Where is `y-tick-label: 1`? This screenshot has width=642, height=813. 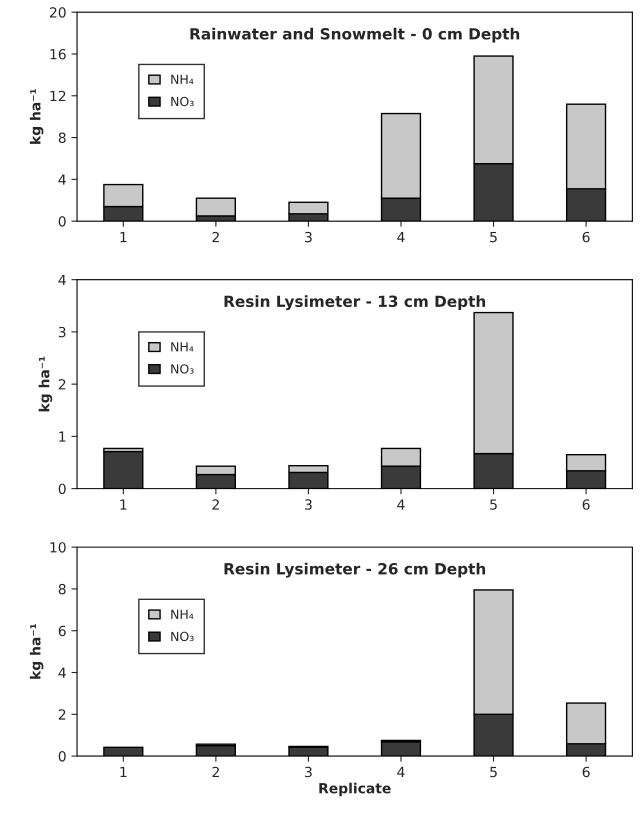 y-tick-label: 1 is located at coordinates (62, 437).